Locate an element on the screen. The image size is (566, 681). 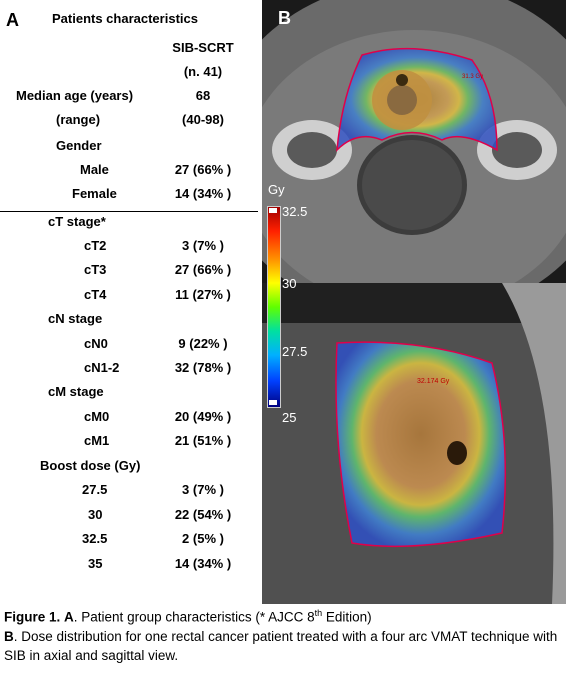
table-row-label: cN0 is located at coordinates (96, 343).